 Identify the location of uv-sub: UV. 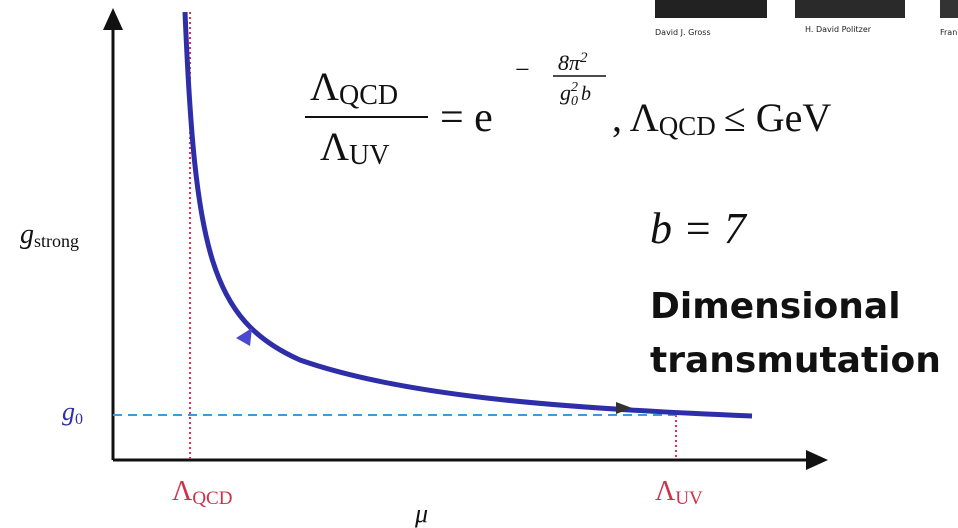
(689, 498).